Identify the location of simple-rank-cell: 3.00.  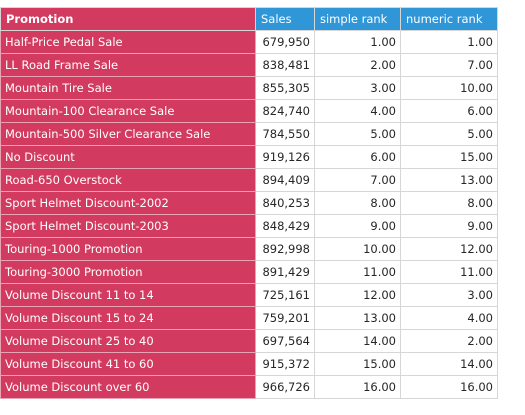
(357, 88).